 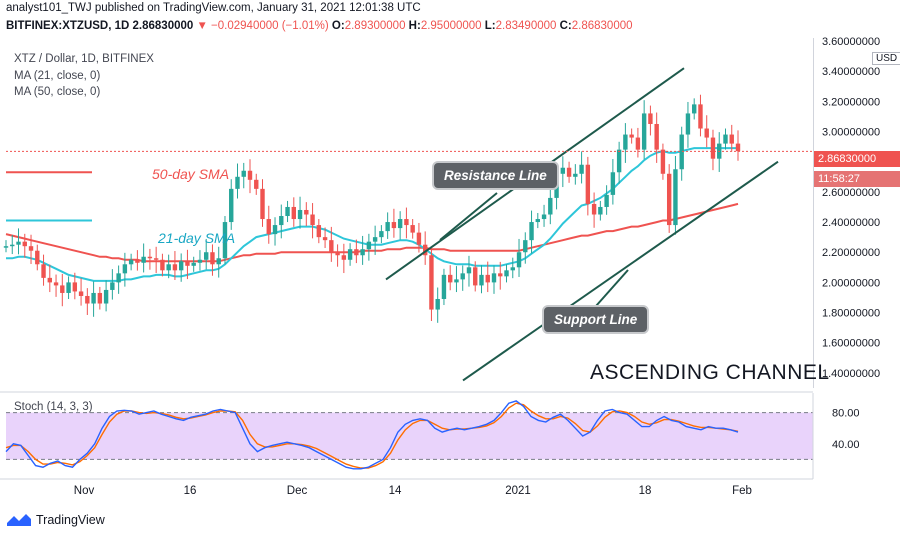 What do you see at coordinates (262, 26) in the screenshot?
I see `price-change: ▼ −0.02940000 (−1.01%)` at bounding box center [262, 26].